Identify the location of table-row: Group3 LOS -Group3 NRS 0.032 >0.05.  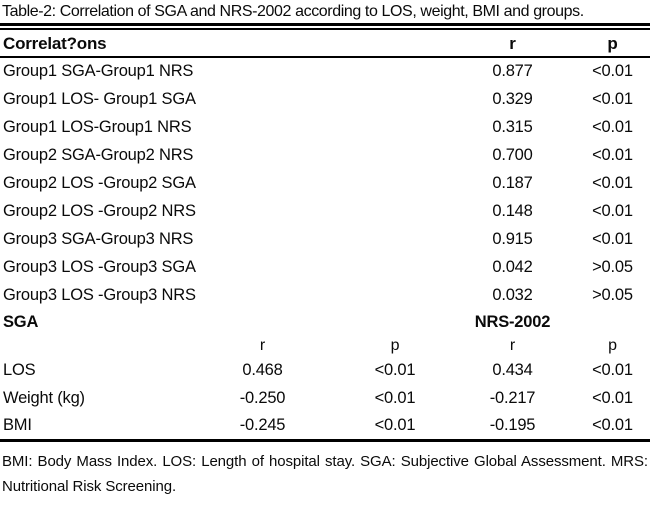
(325, 295).